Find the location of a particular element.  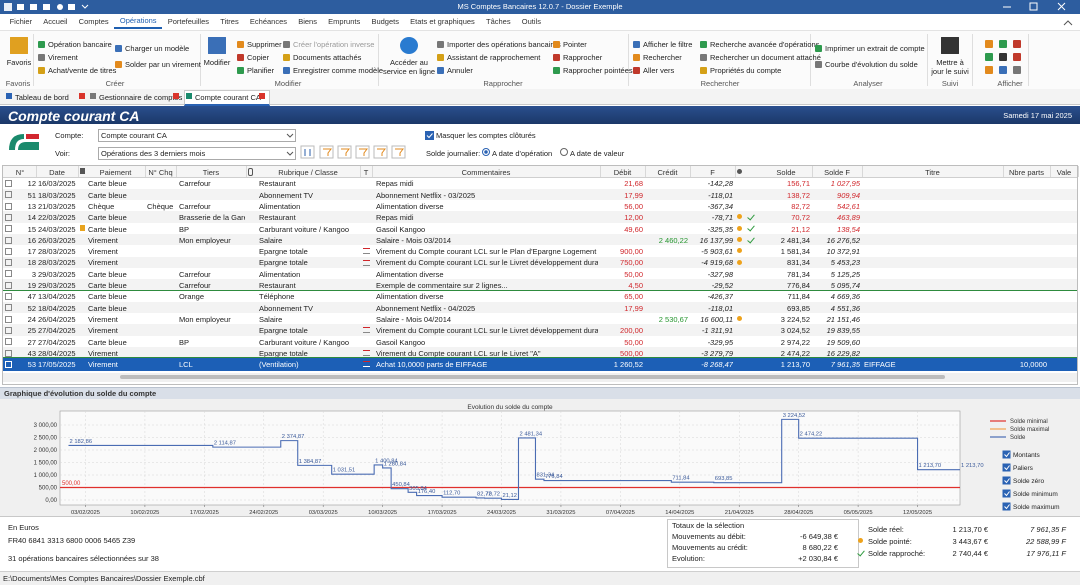

account-select is located at coordinates (197, 135).